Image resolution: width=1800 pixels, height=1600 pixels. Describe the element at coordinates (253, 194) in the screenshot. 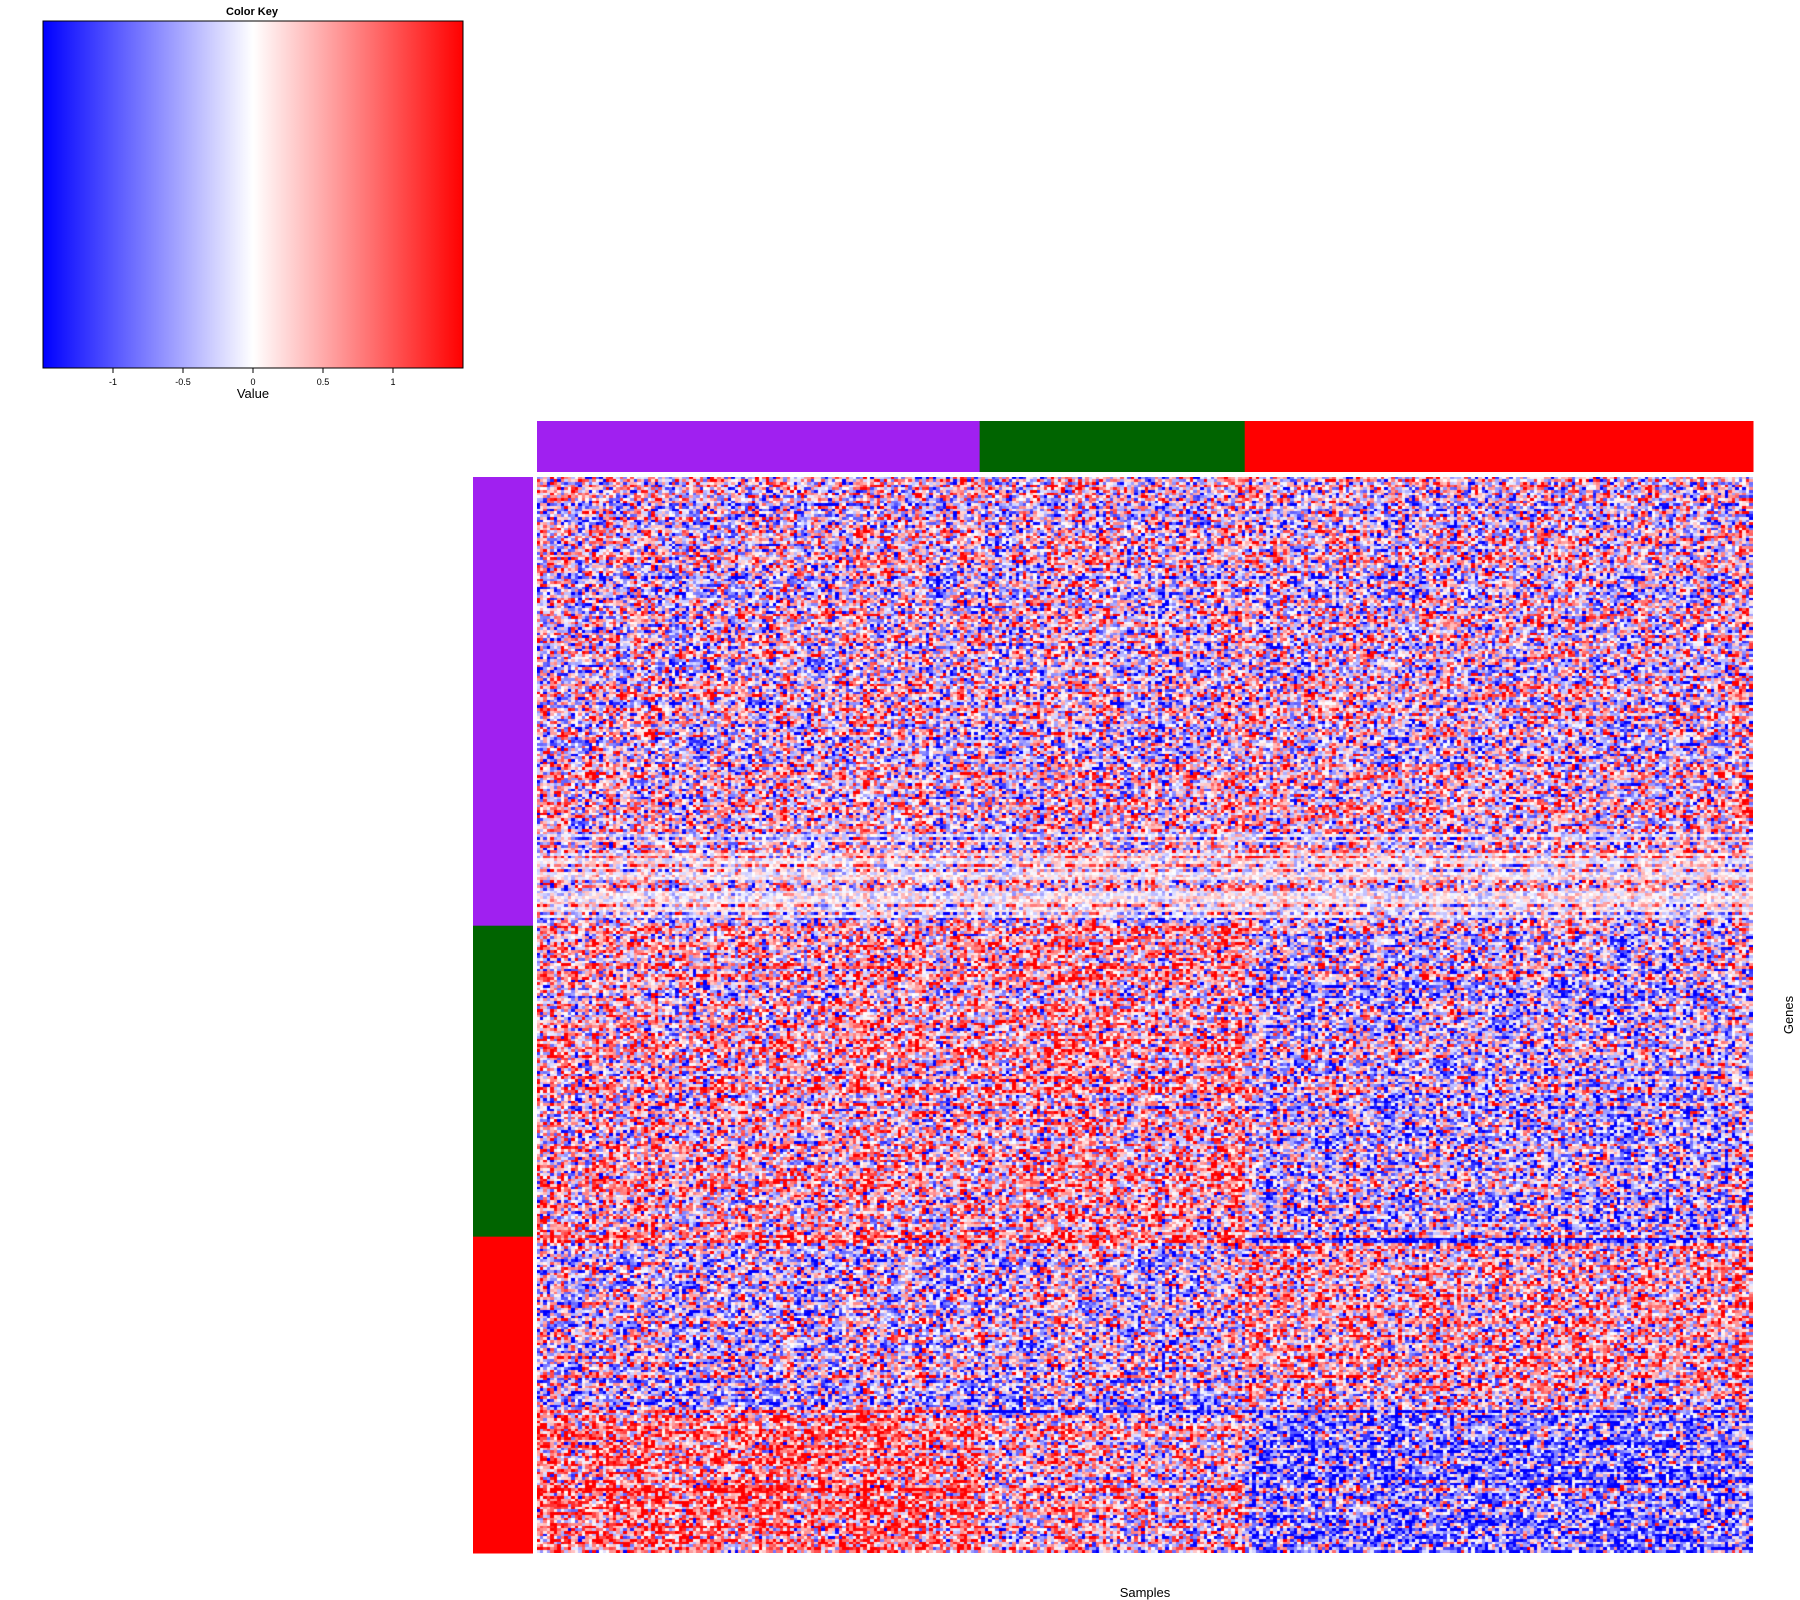

I see `color-key-gradient` at that location.